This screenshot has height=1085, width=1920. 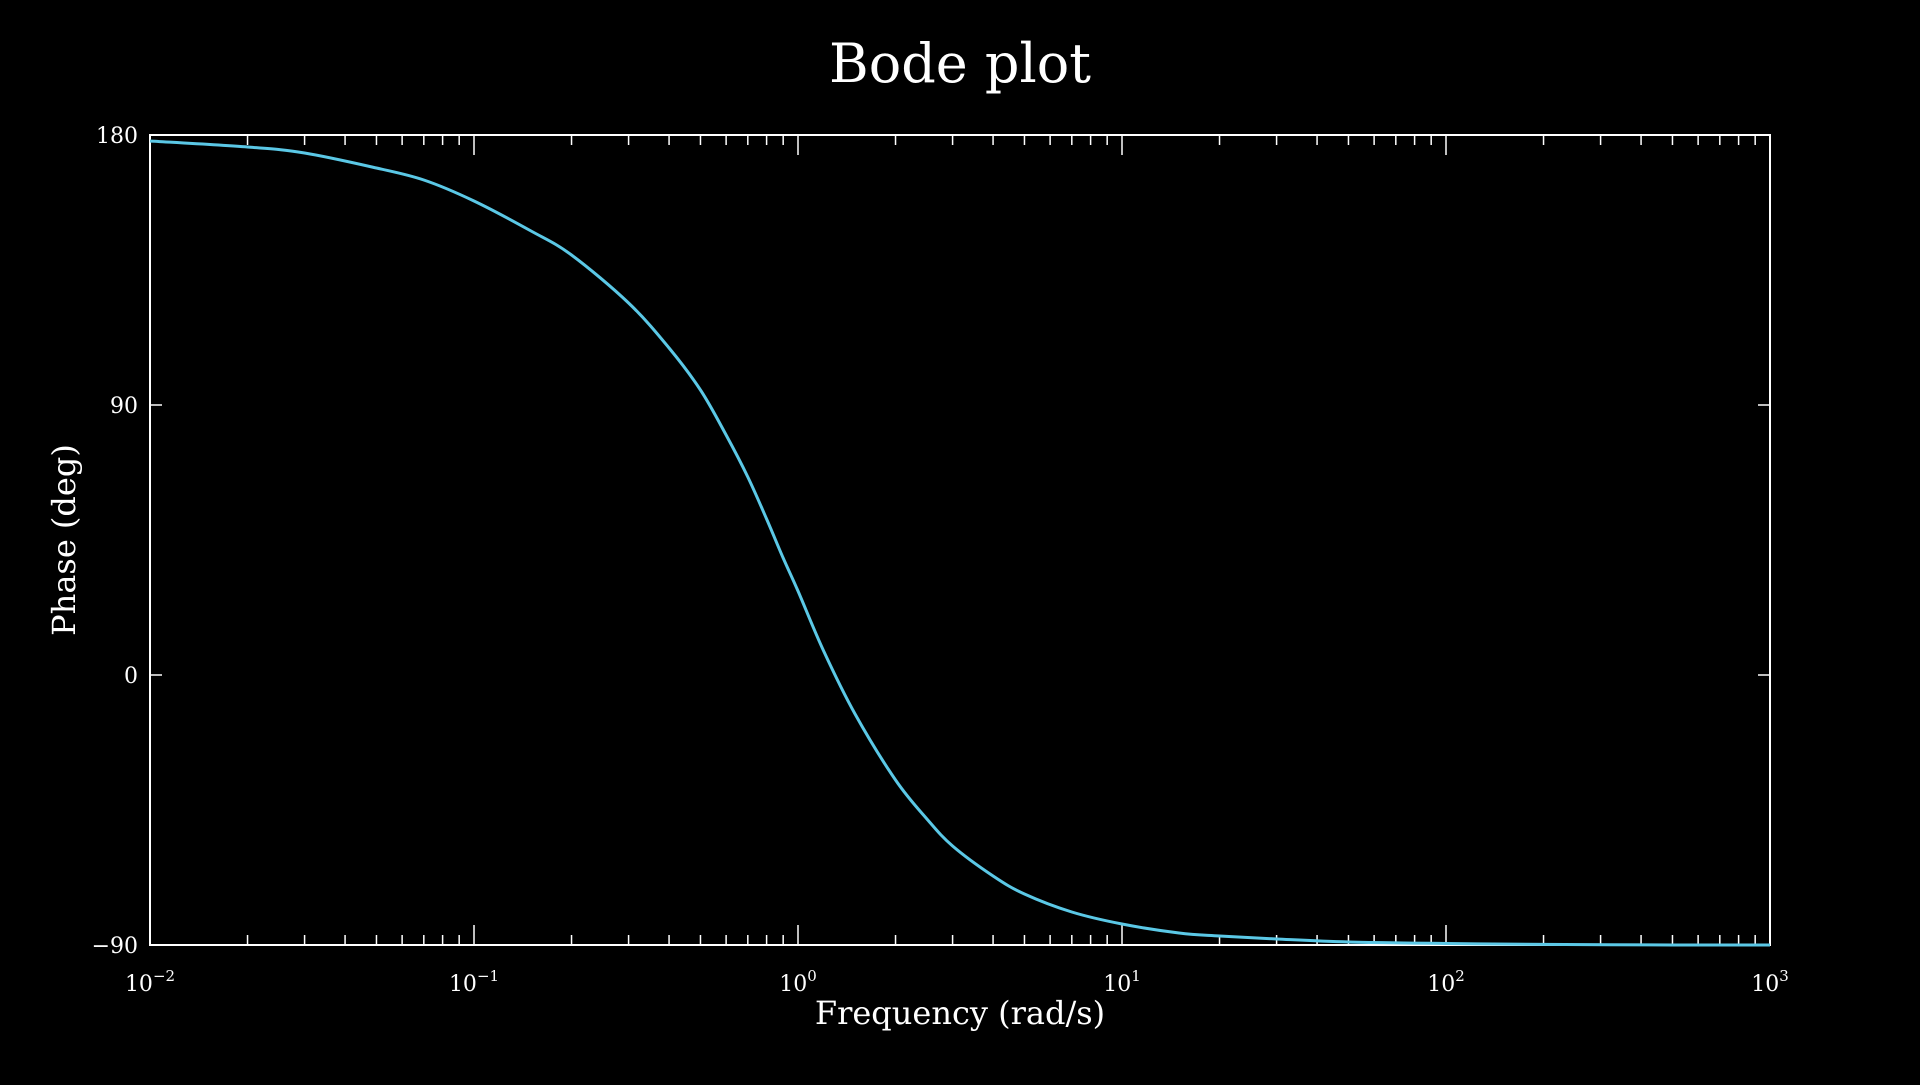 What do you see at coordinates (960, 1013) in the screenshot?
I see `x-axis-label: Frequency (rad/s)` at bounding box center [960, 1013].